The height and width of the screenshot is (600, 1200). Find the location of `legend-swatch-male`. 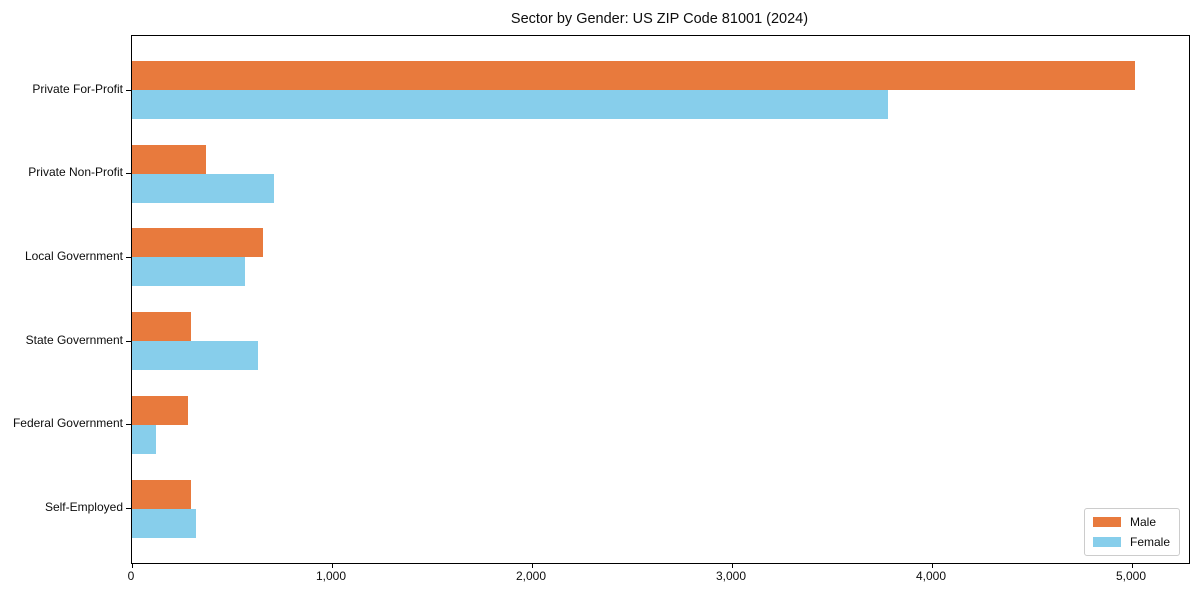

legend-swatch-male is located at coordinates (1106, 522).